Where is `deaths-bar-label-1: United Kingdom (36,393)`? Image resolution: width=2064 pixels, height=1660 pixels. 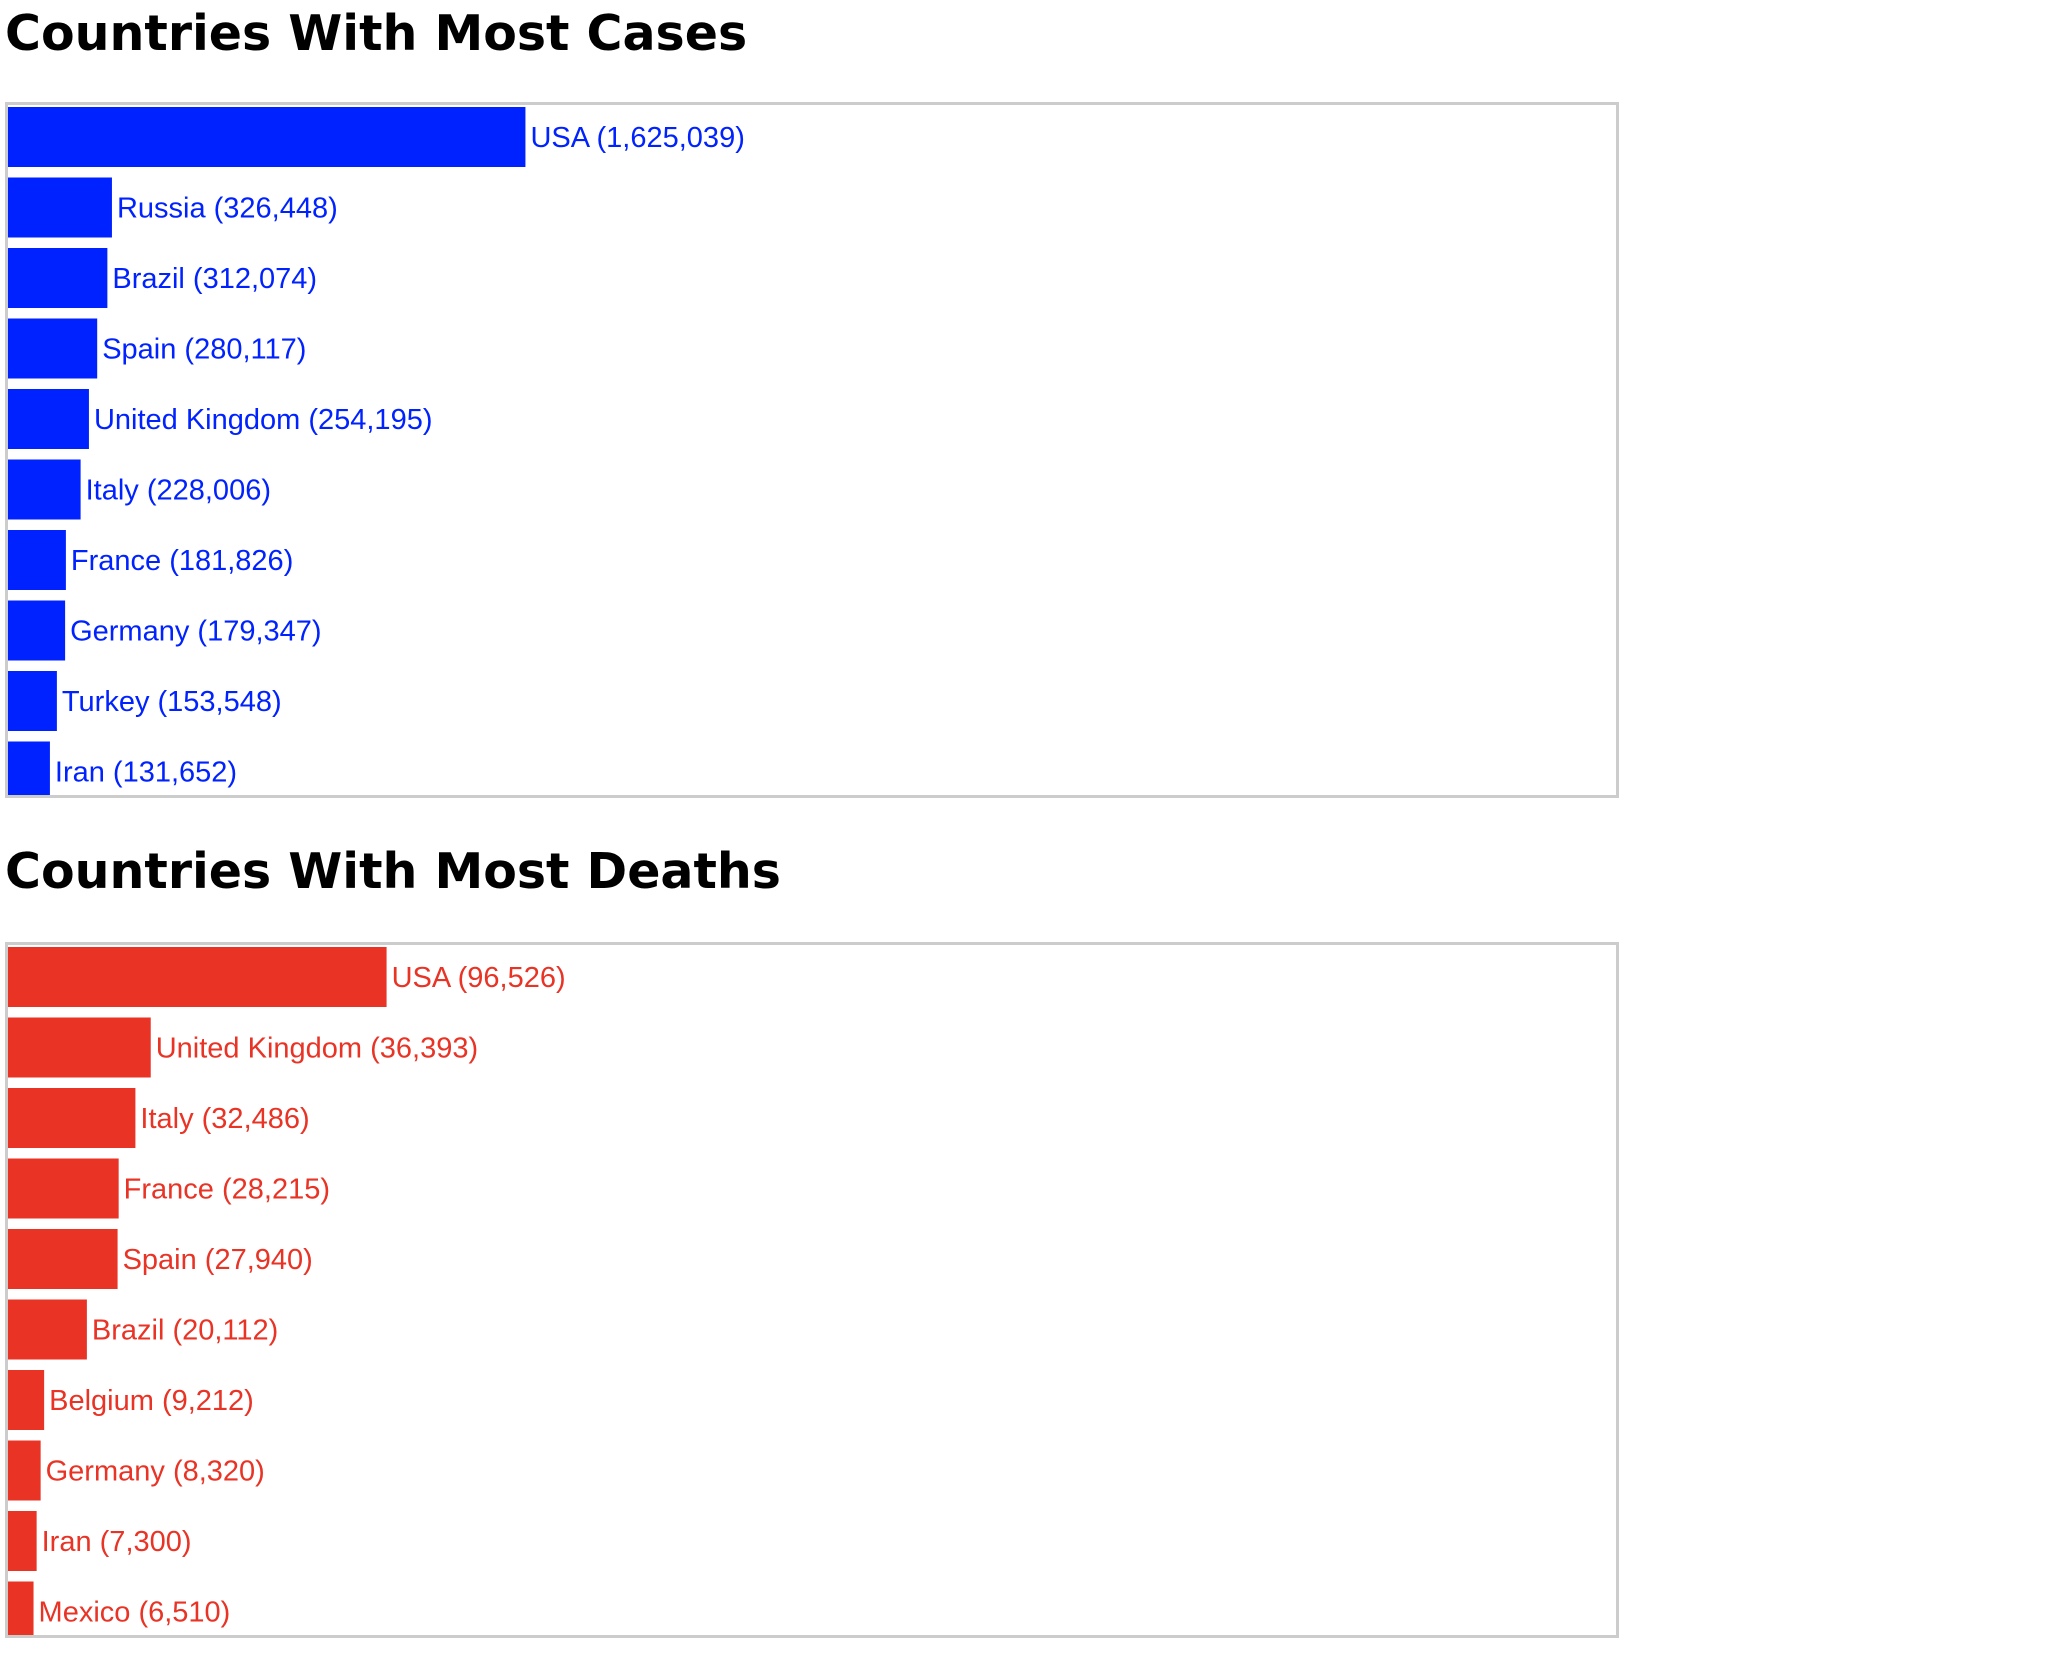
deaths-bar-label-1: United Kingdom (36,393) is located at coordinates (317, 1049).